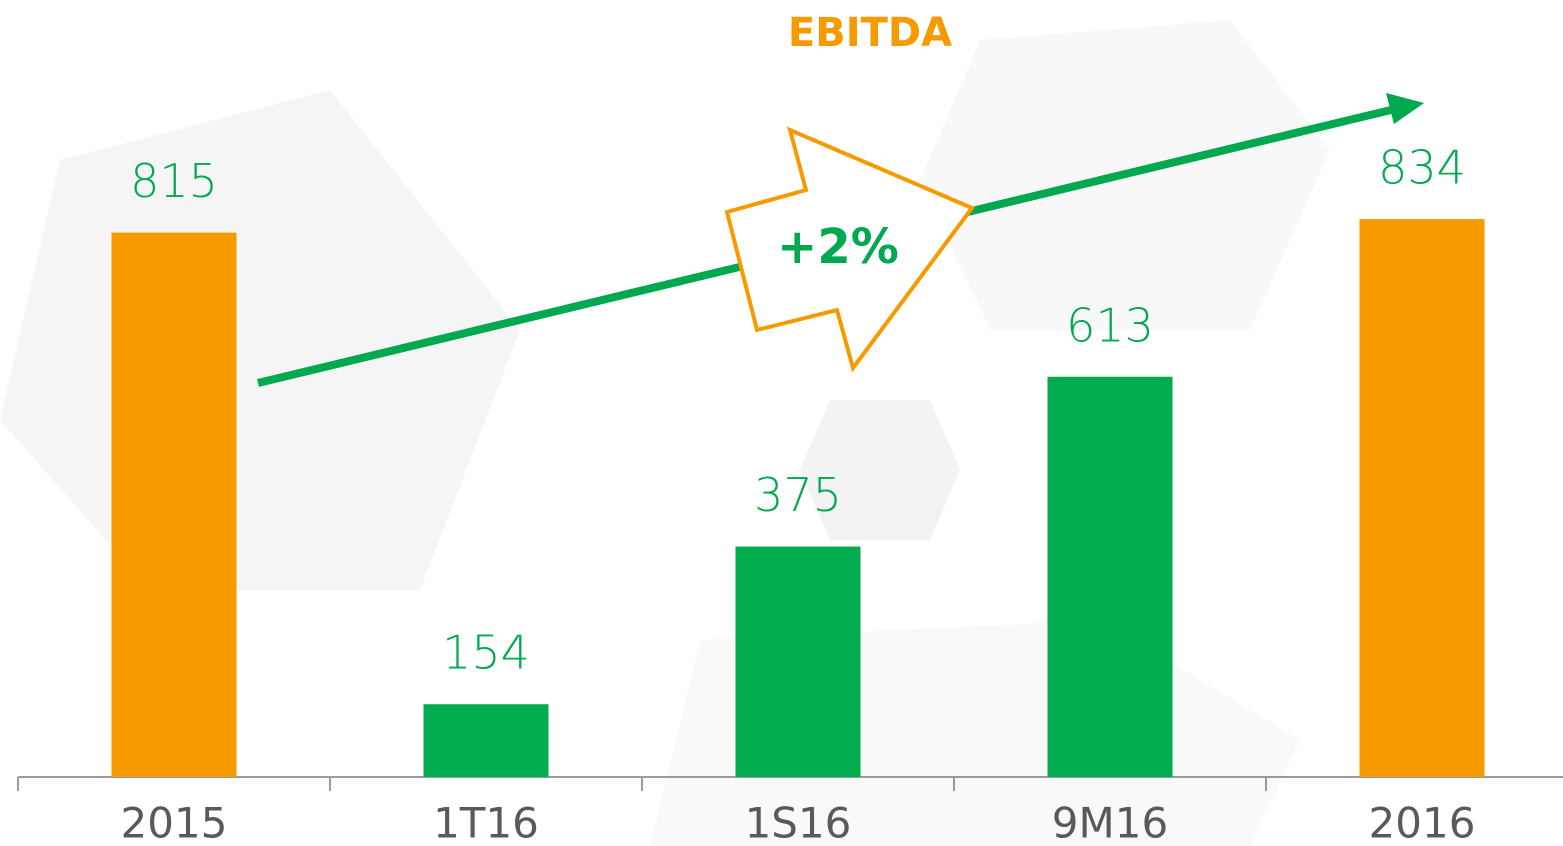 The width and height of the screenshot is (1563, 846). What do you see at coordinates (838, 247) in the screenshot?
I see `growth-label: +2%` at bounding box center [838, 247].